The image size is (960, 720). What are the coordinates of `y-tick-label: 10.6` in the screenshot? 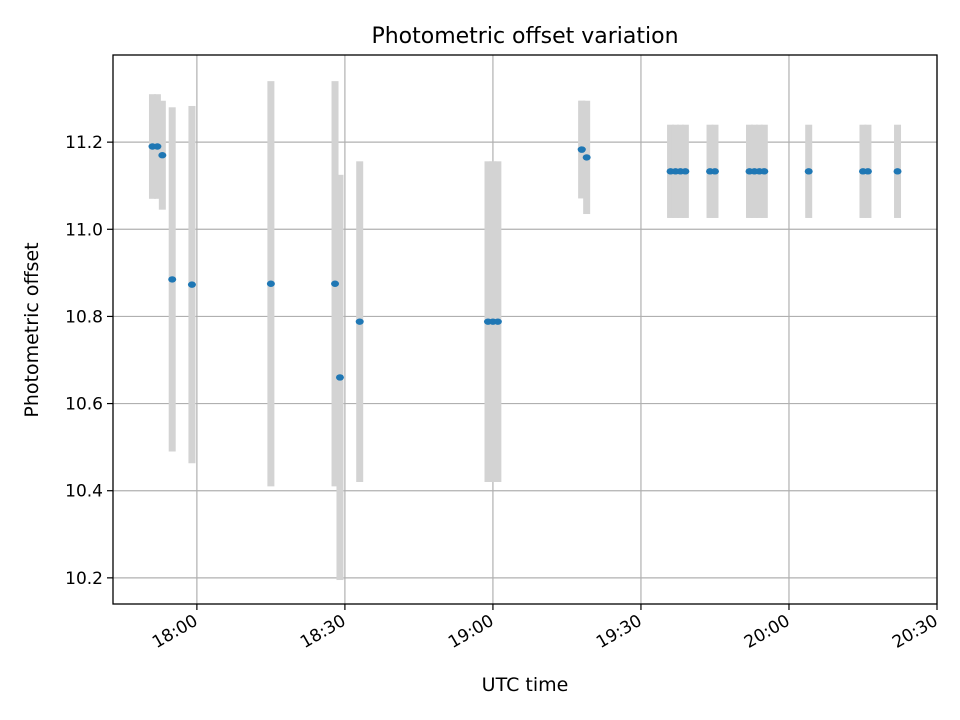 It's located at (84, 405).